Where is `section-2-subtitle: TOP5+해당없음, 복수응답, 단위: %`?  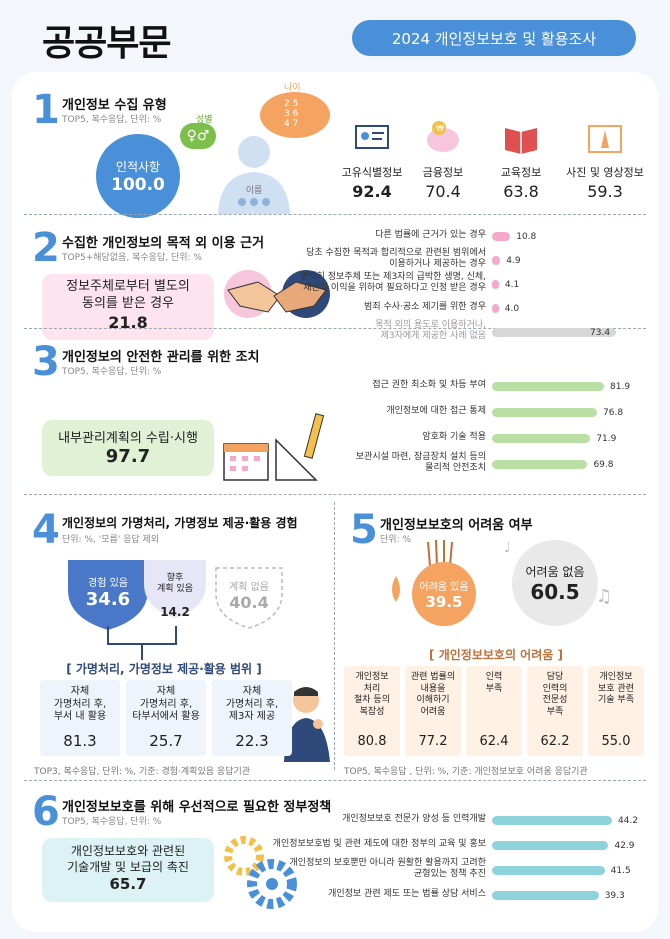 section-2-subtitle: TOP5+해당없음, 복수응답, 단위: % is located at coordinates (132, 258).